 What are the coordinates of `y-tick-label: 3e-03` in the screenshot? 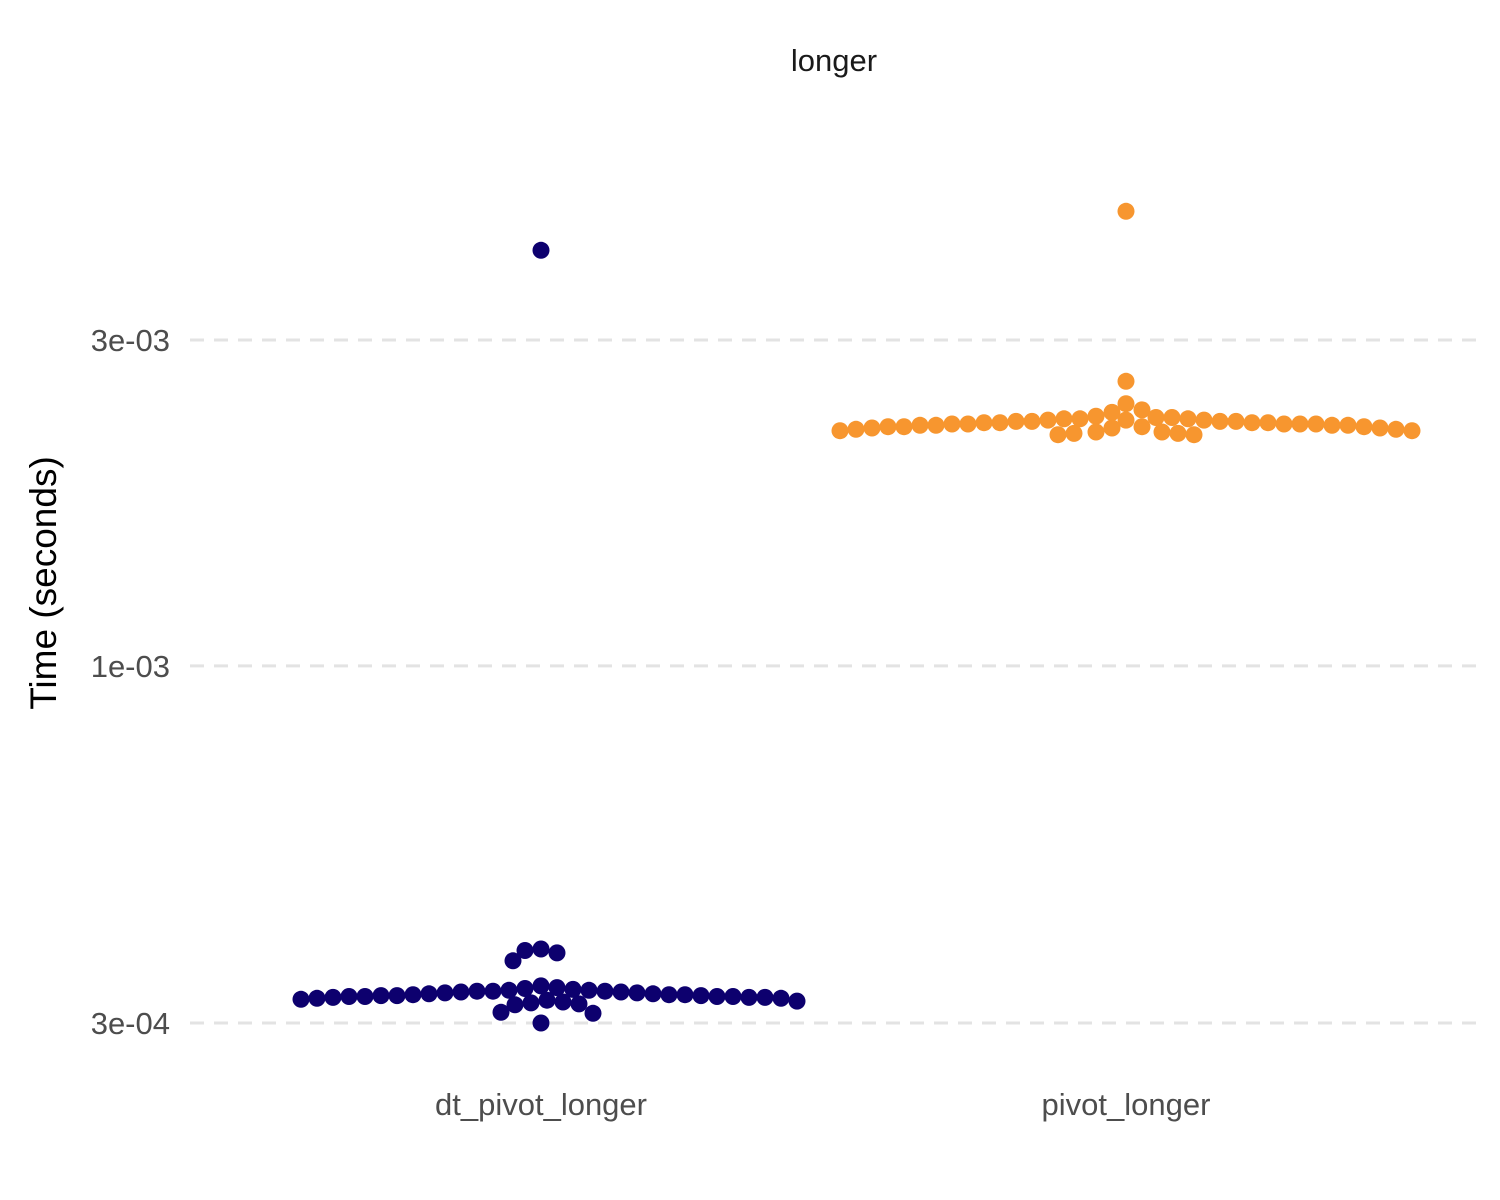 It's located at (130, 340).